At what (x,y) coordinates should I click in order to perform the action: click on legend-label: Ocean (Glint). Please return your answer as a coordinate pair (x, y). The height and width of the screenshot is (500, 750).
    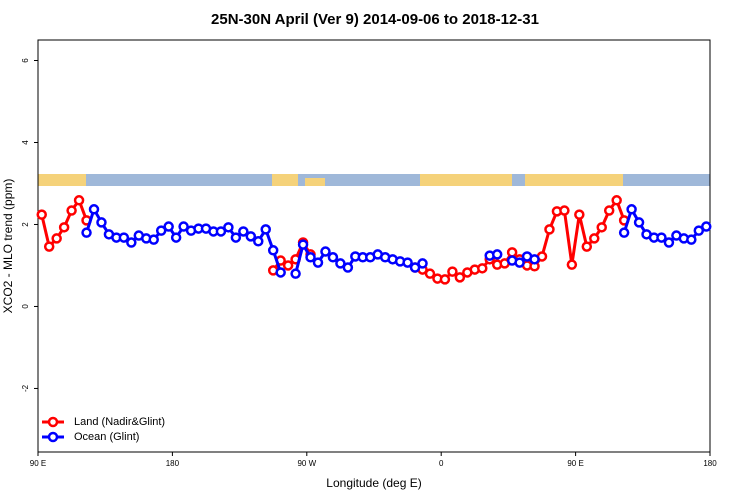
    Looking at the image, I should click on (106, 437).